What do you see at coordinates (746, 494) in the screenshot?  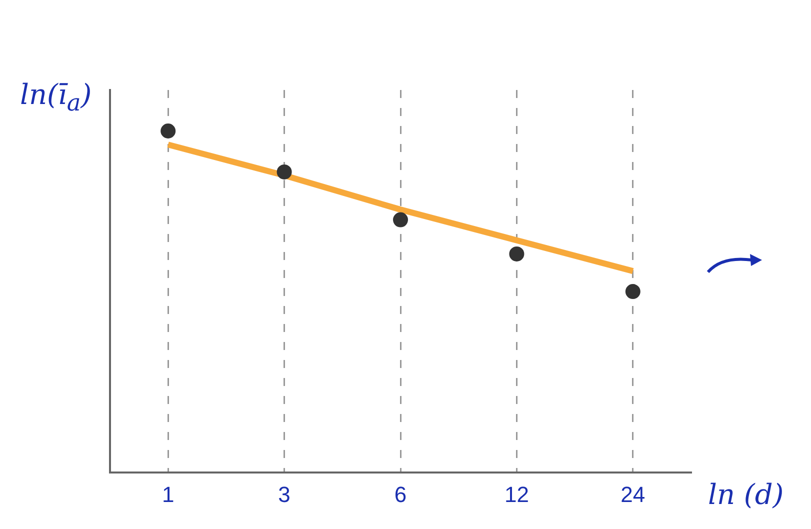 I see `x-axis-title: ln (d)` at bounding box center [746, 494].